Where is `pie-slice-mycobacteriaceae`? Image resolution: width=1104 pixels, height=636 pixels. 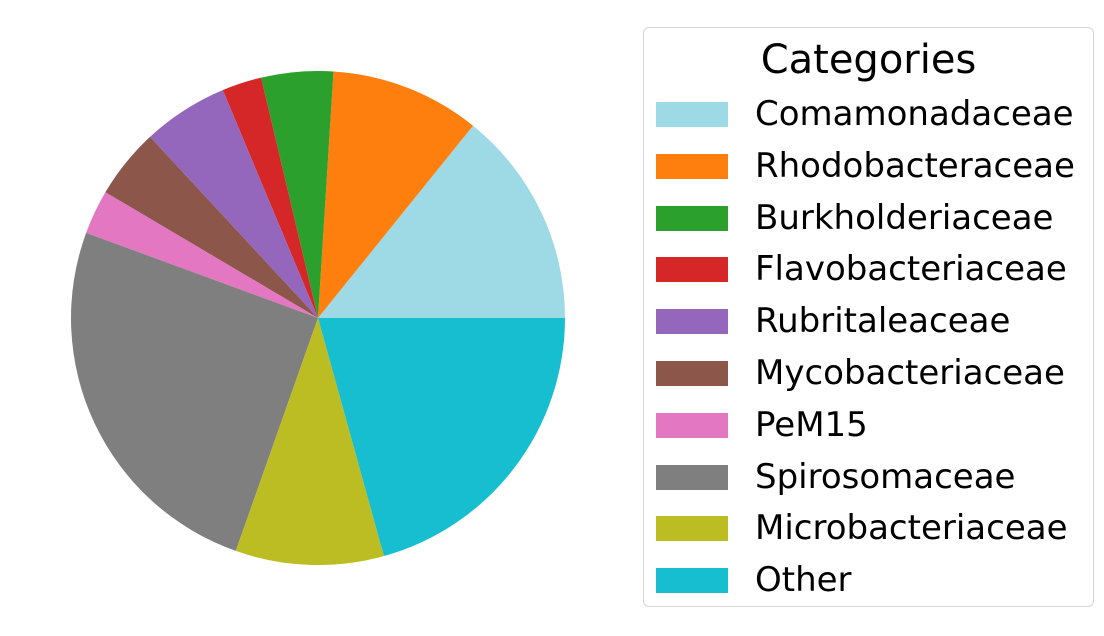
pie-slice-mycobacteriaceae is located at coordinates (211, 227).